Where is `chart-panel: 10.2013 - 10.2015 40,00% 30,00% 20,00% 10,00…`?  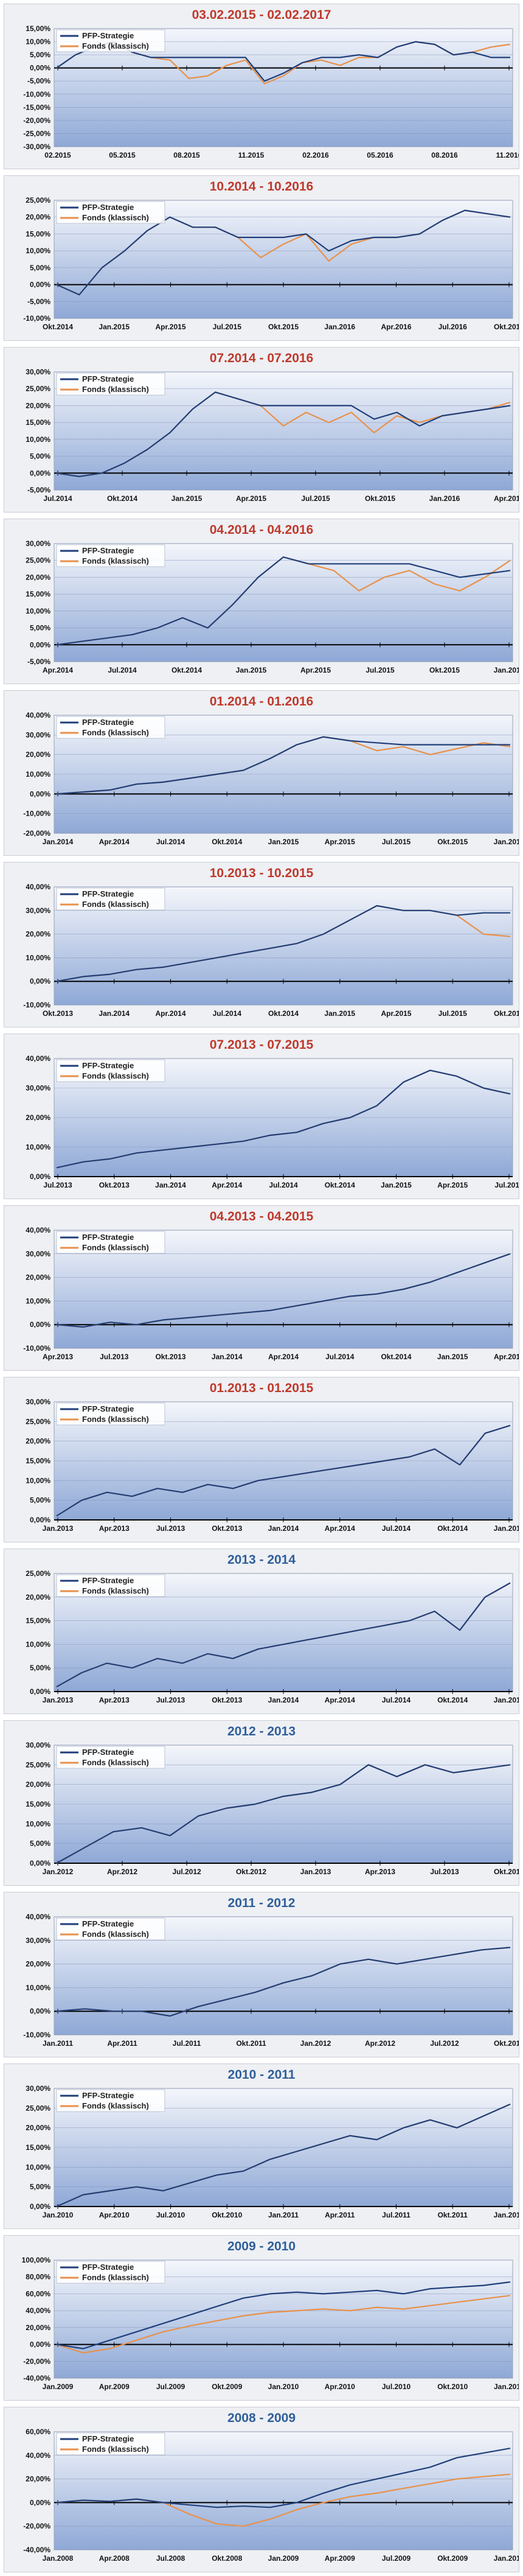 chart-panel: 10.2013 - 10.2015 40,00% 30,00% 20,00% 10,00… is located at coordinates (261, 944).